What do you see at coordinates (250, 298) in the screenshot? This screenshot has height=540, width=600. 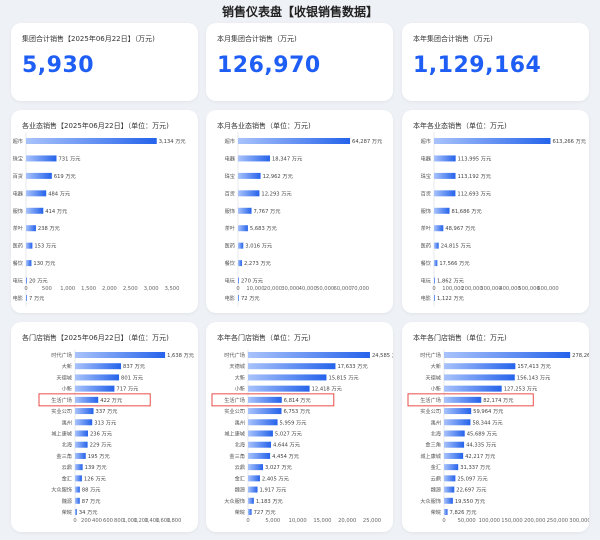 I see `data-label: 72 万元` at bounding box center [250, 298].